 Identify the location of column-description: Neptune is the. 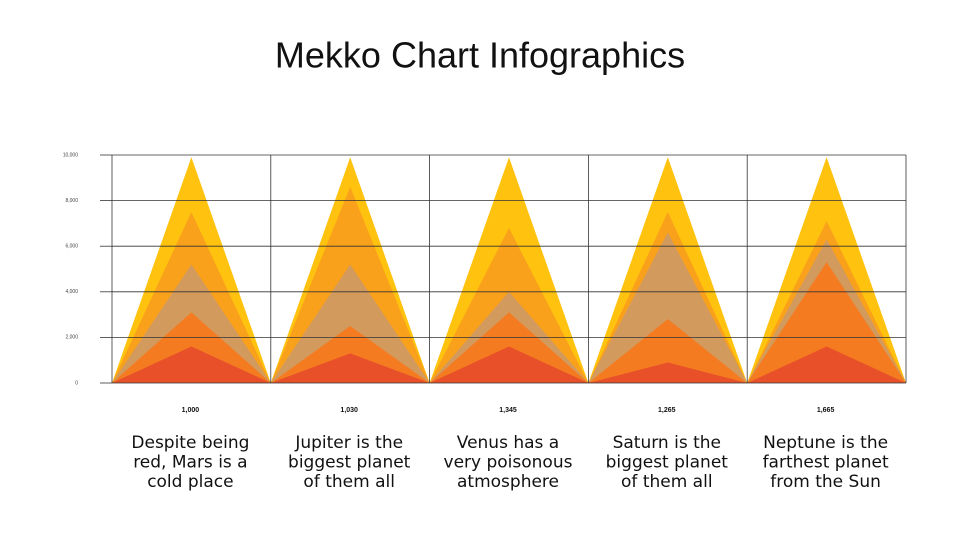
(825, 443).